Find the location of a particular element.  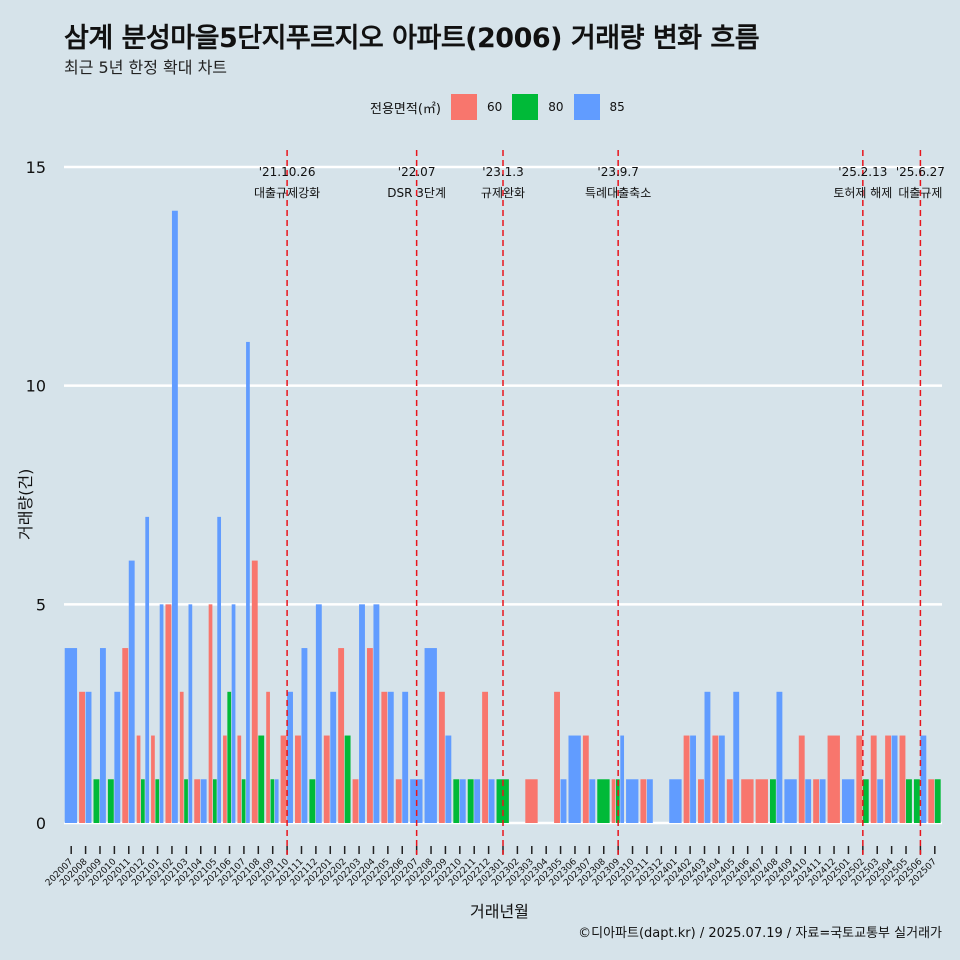

event-label: 규제완화 is located at coordinates (503, 193).